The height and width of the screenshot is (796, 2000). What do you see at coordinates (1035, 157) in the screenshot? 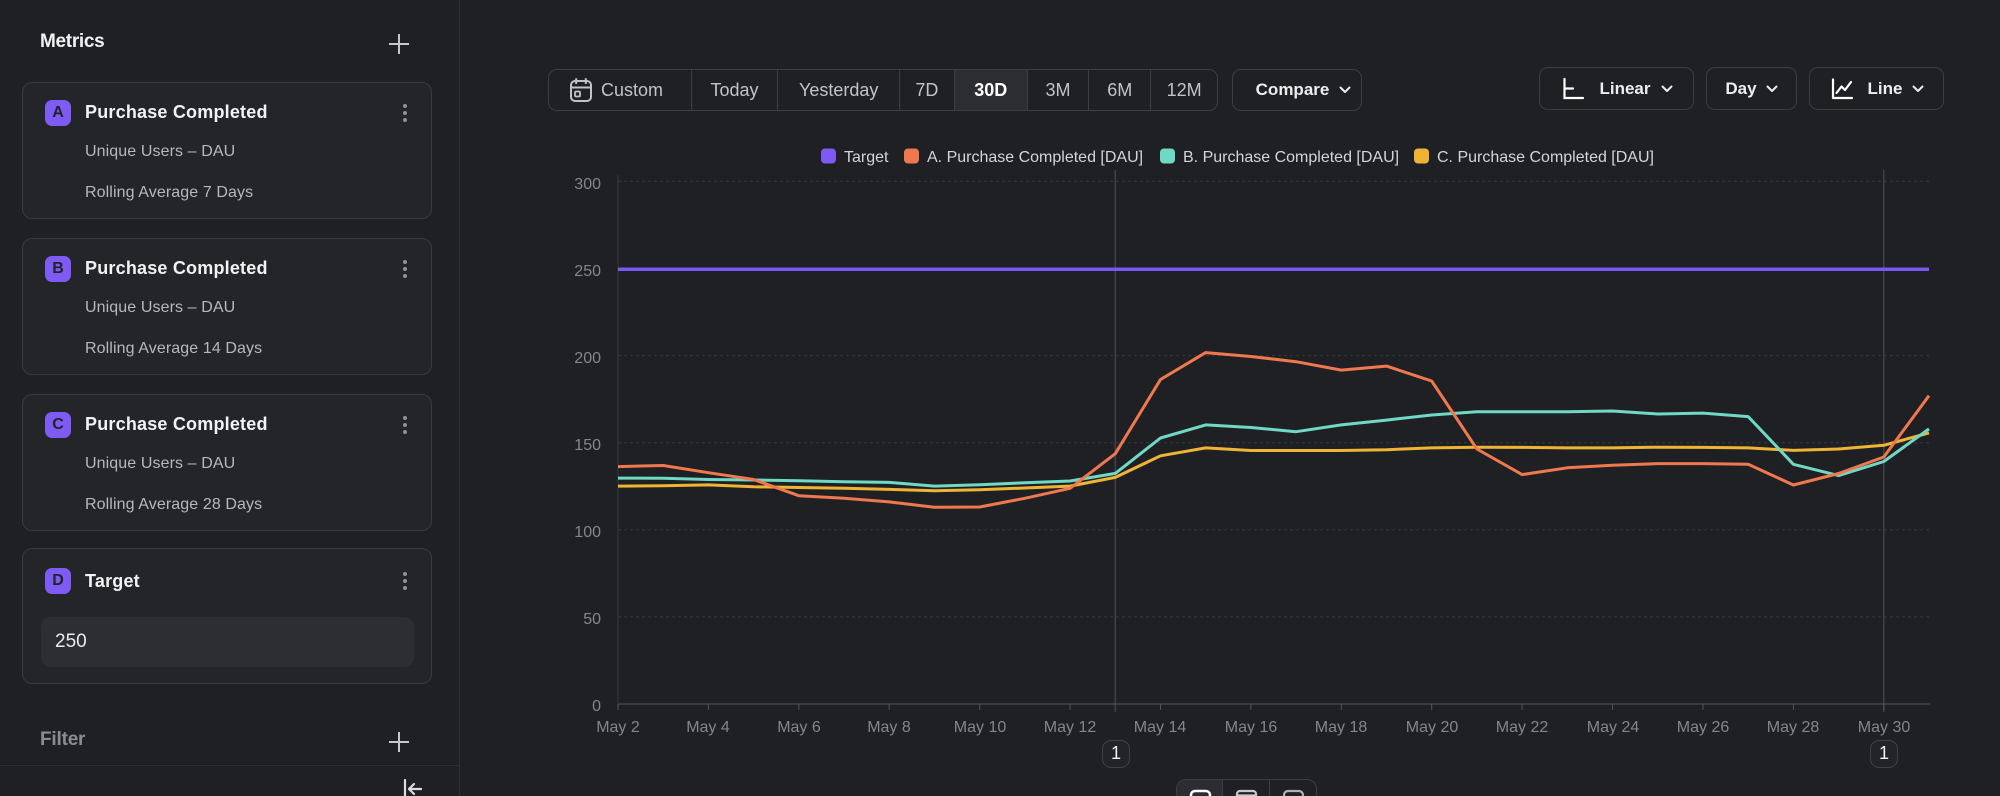
I see `svg-text: A. Purchase Completed [DAU]` at bounding box center [1035, 157].